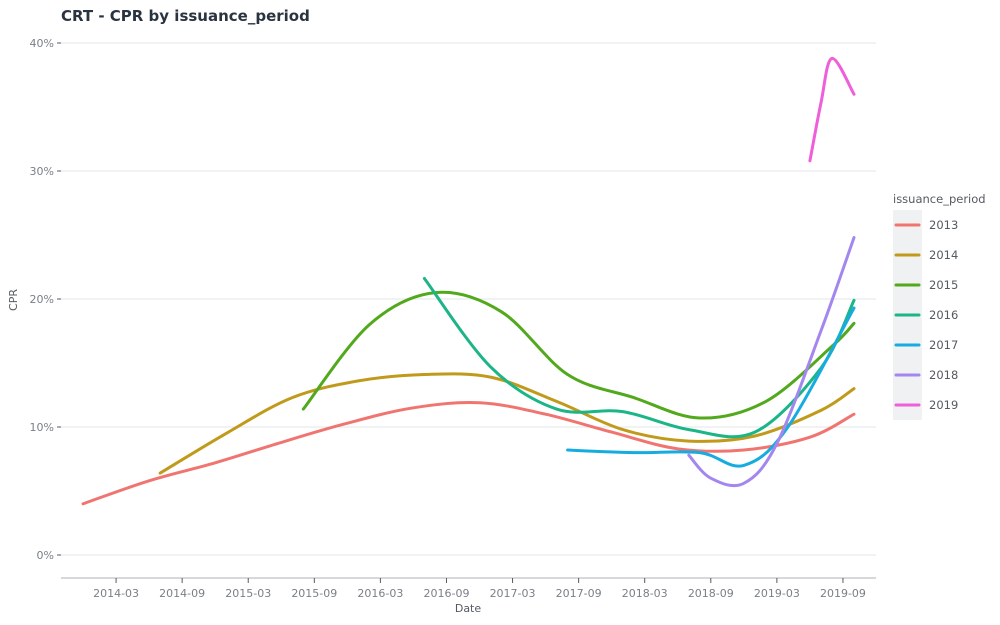 This screenshot has height=625, width=1000. What do you see at coordinates (314, 593) in the screenshot?
I see `x-tick-label: 2015-09` at bounding box center [314, 593].